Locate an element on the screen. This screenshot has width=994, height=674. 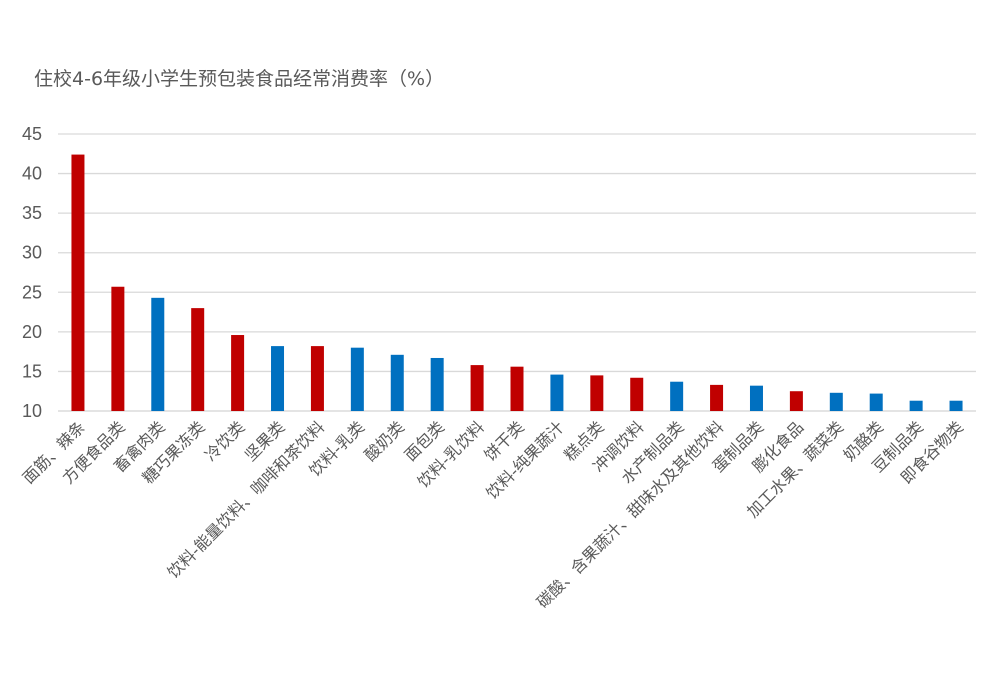
y-tick-label: 35 is located at coordinates (32, 213).